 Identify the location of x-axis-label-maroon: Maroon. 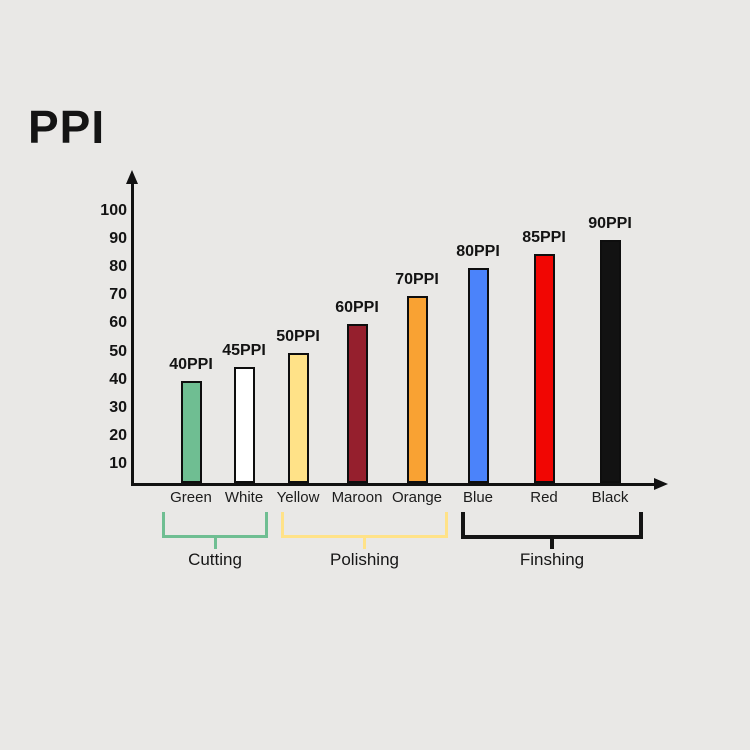
(357, 497).